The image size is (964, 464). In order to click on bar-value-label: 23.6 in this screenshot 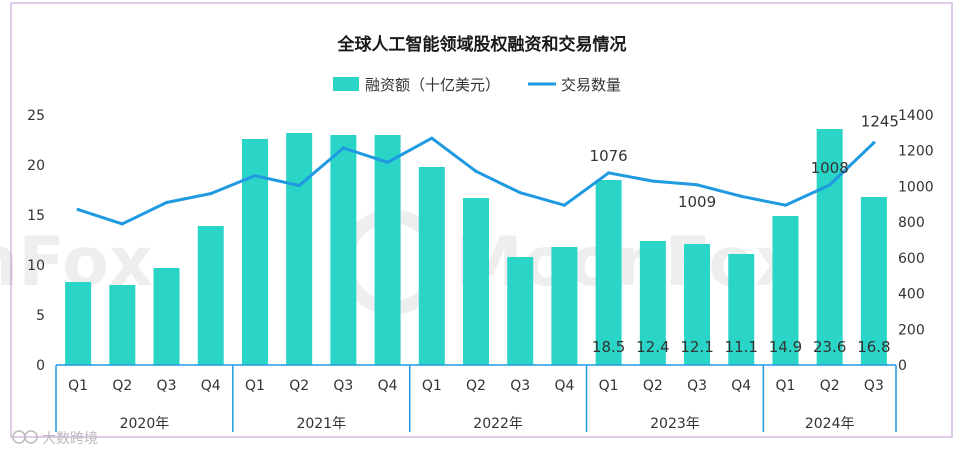, I will do `click(829, 347)`.